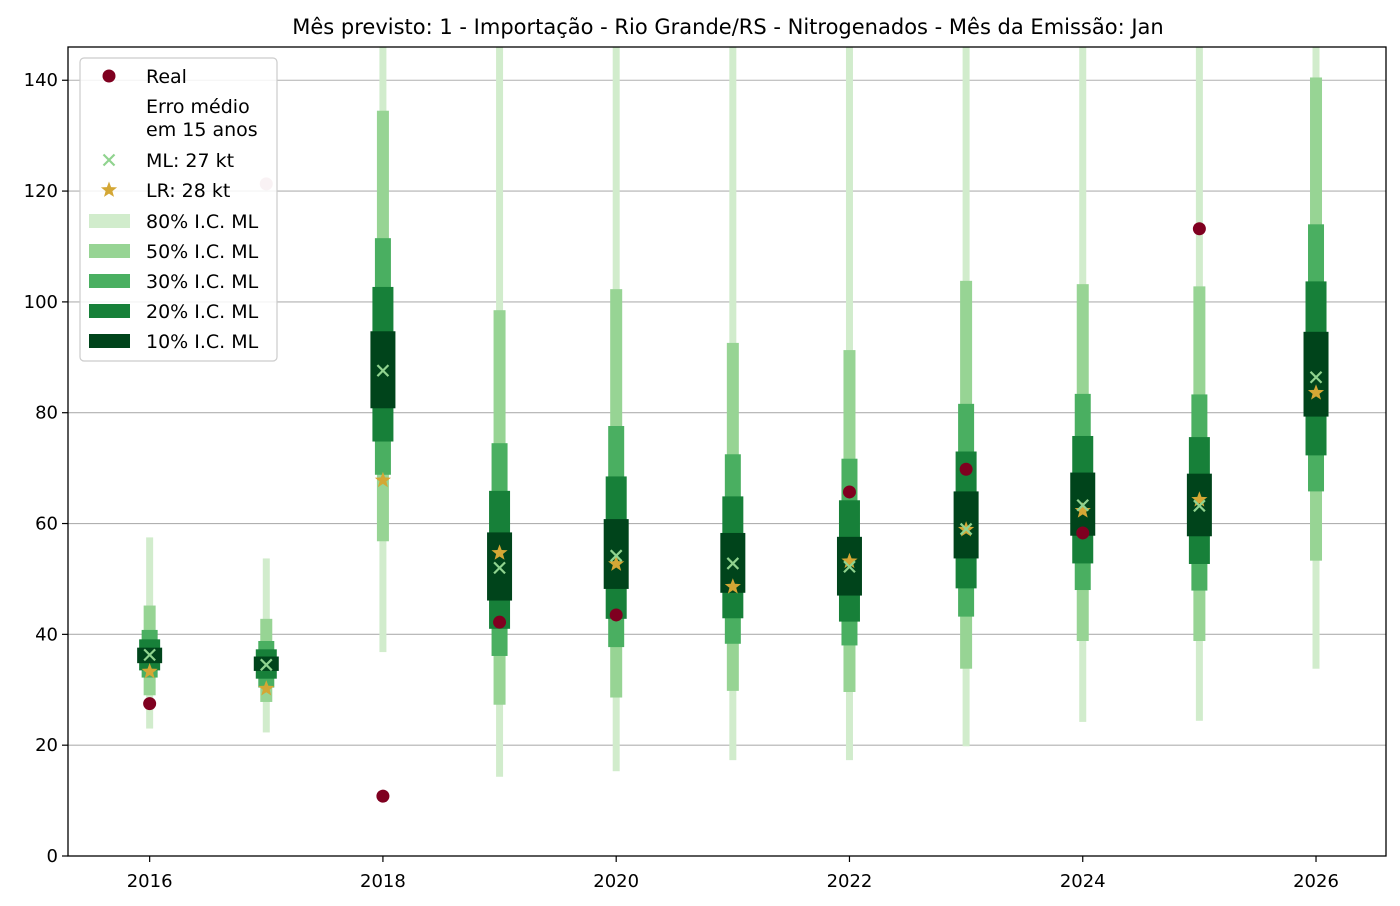 The height and width of the screenshot is (906, 1400). What do you see at coordinates (198, 107) in the screenshot?
I see `legend-label-line: Erro médio` at bounding box center [198, 107].